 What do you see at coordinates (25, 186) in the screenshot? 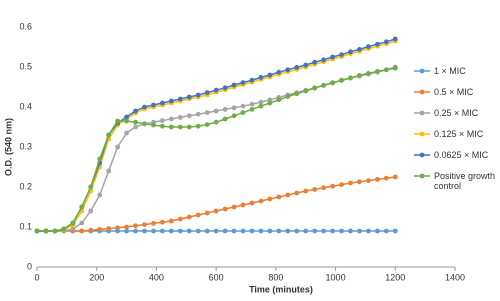
I see `y-tick-label: 0.2` at bounding box center [25, 186].